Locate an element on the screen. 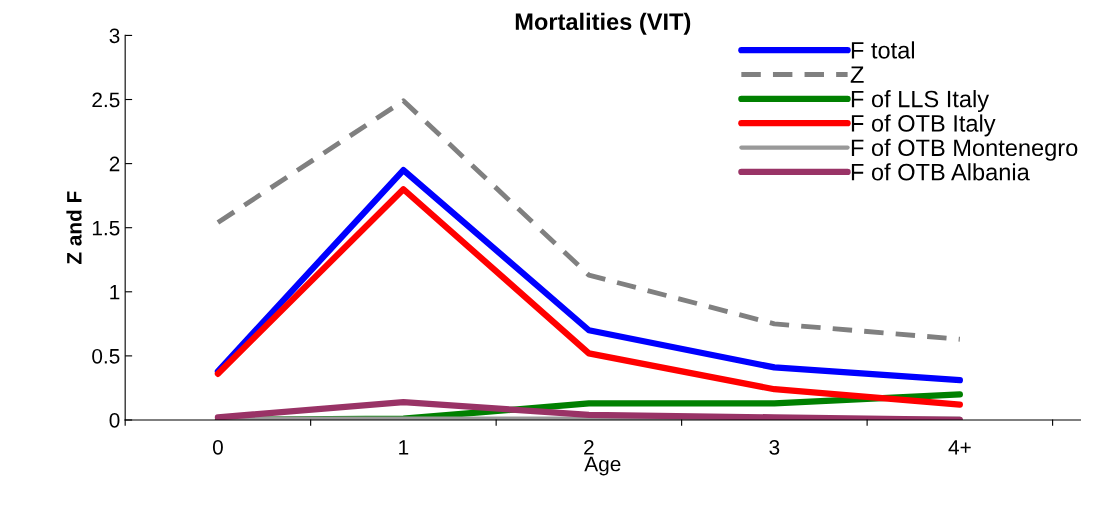 This screenshot has height=506, width=1098. y-tick-label: 2 is located at coordinates (114, 164).